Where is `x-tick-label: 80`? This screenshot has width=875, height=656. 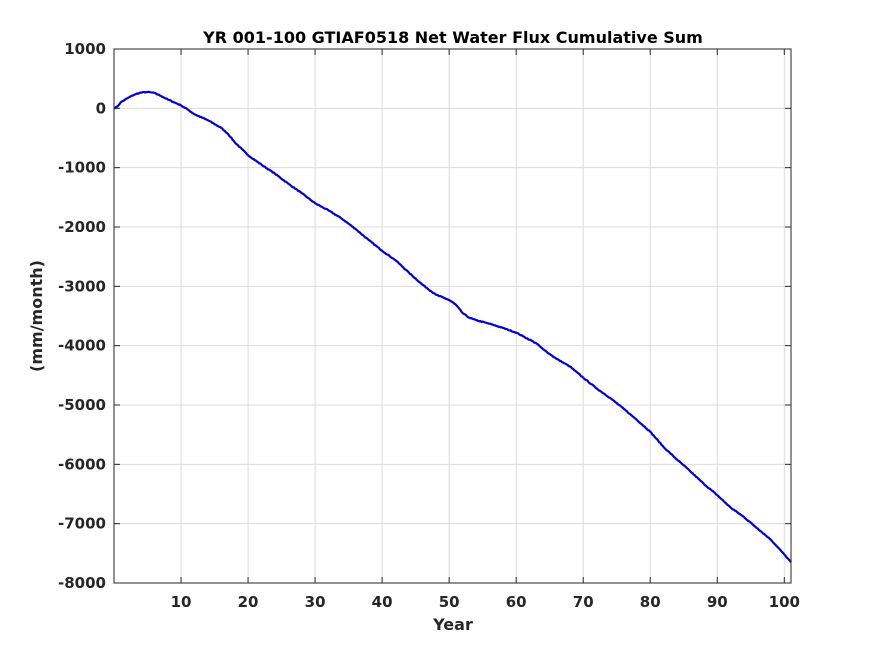 x-tick-label: 80 is located at coordinates (650, 602).